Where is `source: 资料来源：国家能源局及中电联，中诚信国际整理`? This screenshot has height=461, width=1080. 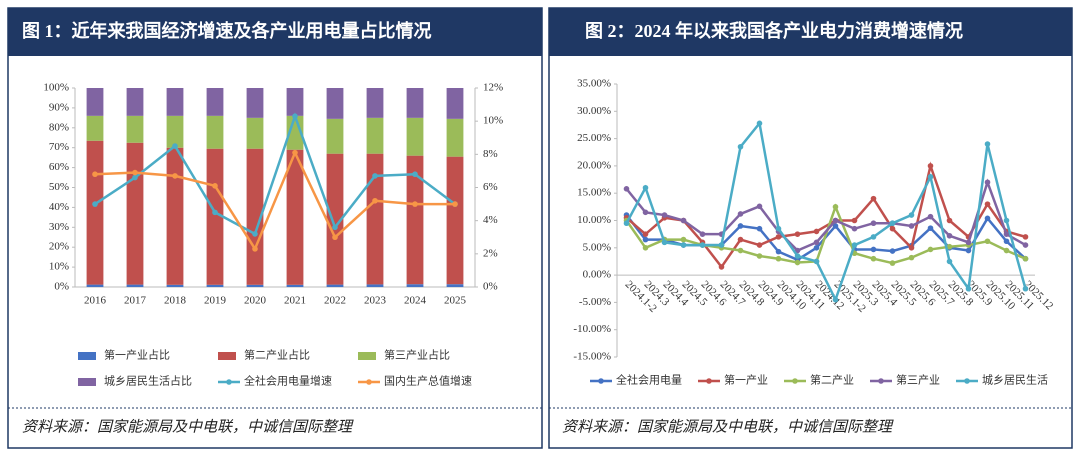 source: 资料来源：国家能源局及中电联，中诚信国际整理 is located at coordinates (728, 426).